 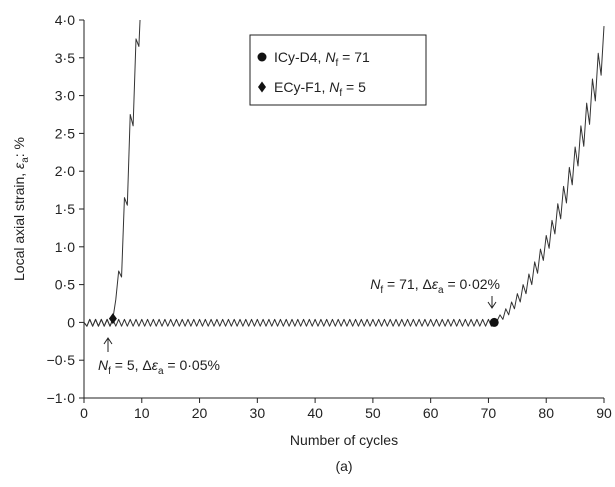 What do you see at coordinates (19, 225) in the screenshot?
I see `text-part: Local axial strain,` at bounding box center [19, 225].